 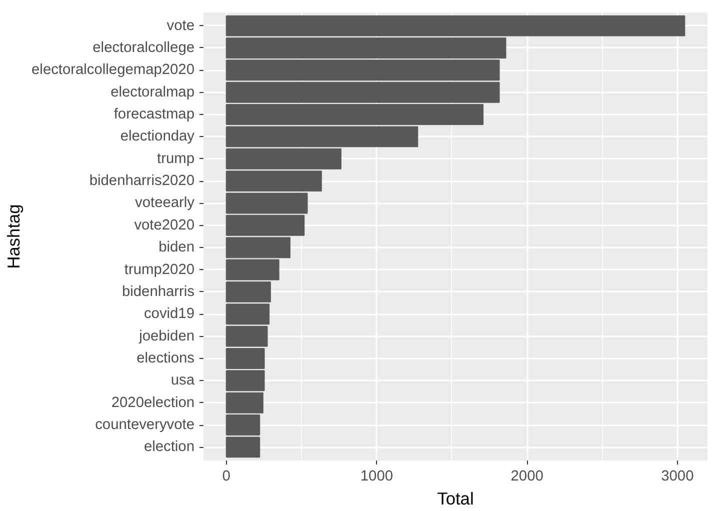 I want to click on y-tick-label: electoralmap, so click(x=152, y=92).